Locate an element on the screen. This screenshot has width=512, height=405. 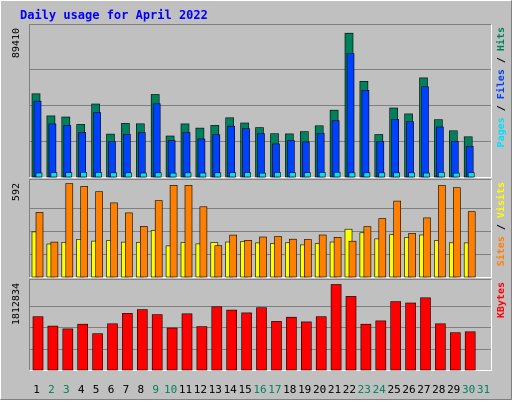
day-label-18: 18 is located at coordinates (289, 389).